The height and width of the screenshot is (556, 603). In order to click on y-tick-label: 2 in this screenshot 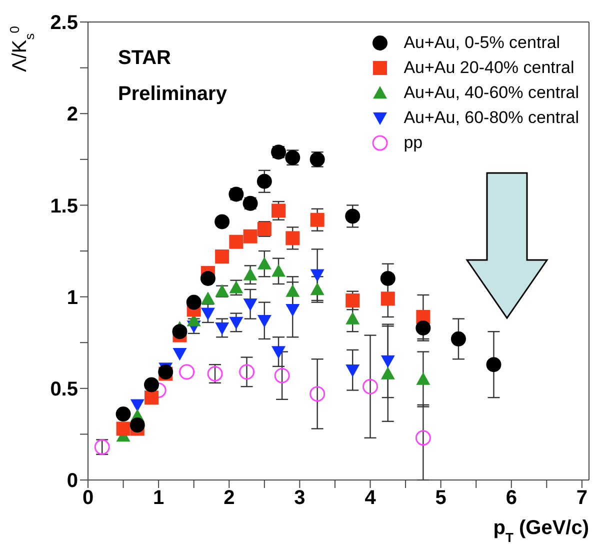, I will do `click(72, 115)`.